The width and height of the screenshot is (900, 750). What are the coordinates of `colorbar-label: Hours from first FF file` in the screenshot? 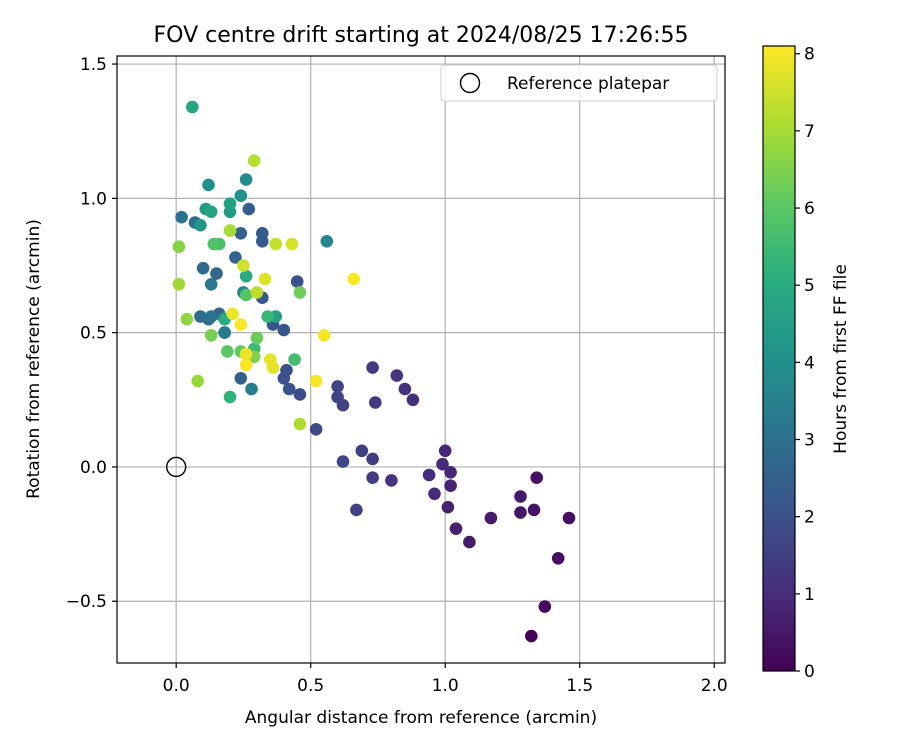 It's located at (841, 359).